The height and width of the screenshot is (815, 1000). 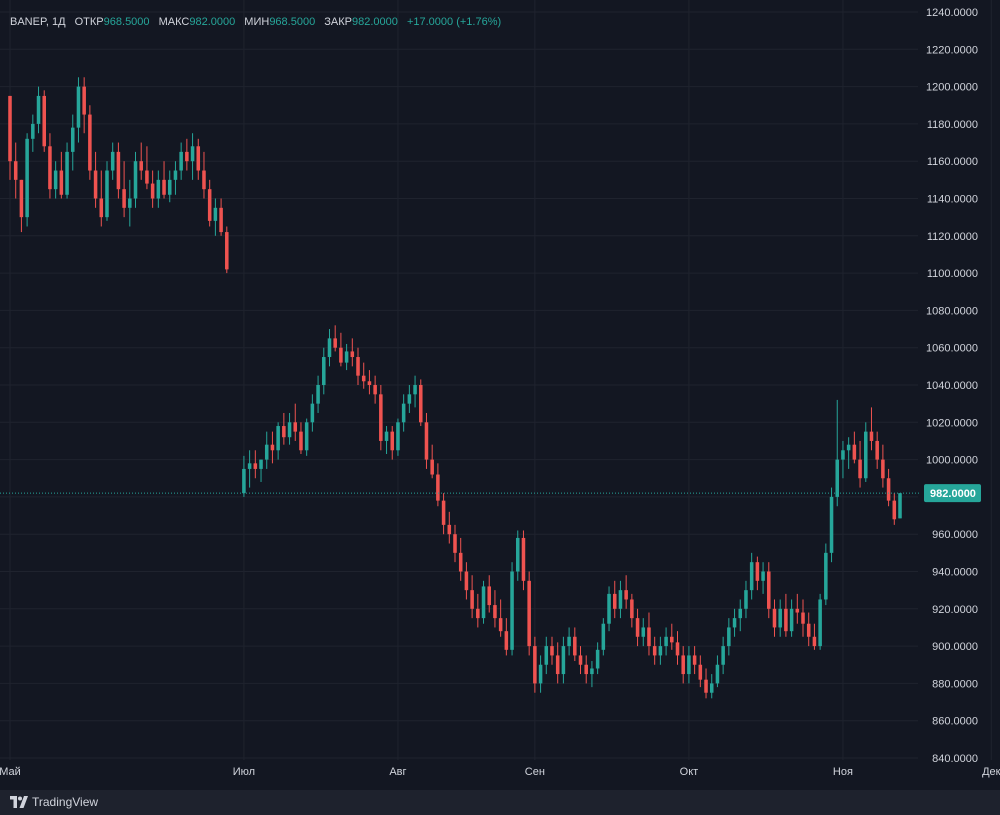 What do you see at coordinates (952, 88) in the screenshot?
I see `price-tick-label: 1200.0000` at bounding box center [952, 88].